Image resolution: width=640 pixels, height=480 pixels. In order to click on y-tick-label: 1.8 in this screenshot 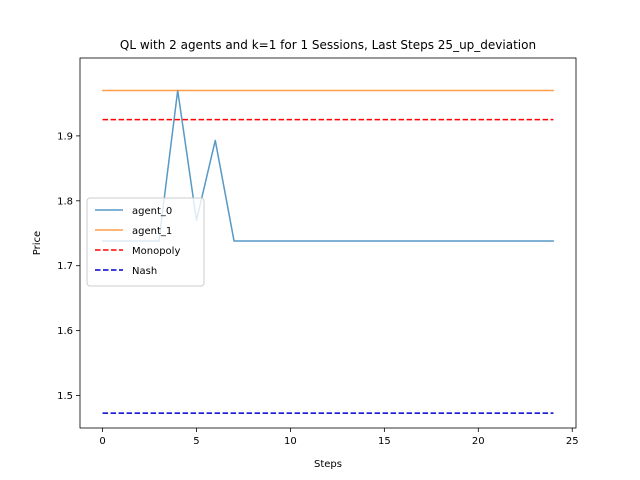, I will do `click(65, 201)`.